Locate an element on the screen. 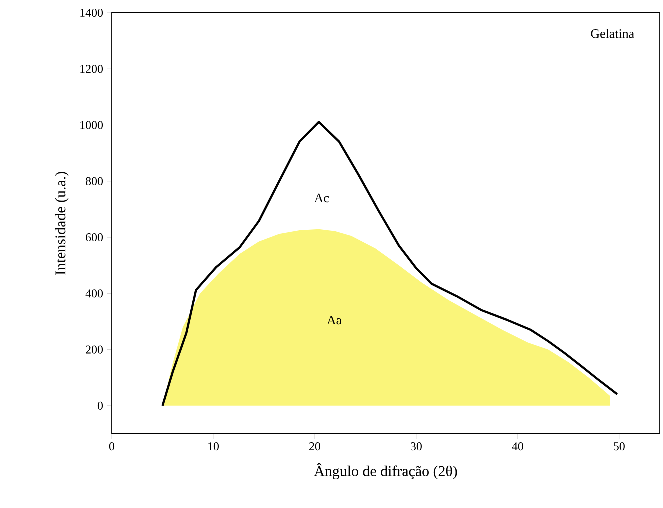 This screenshot has width=663, height=508. y-tick-label: 0 is located at coordinates (101, 406).